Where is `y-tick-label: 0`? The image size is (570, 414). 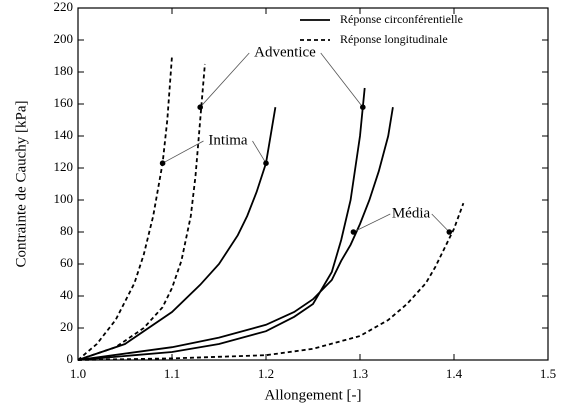 y-tick-label: 0 is located at coordinates (70, 358).